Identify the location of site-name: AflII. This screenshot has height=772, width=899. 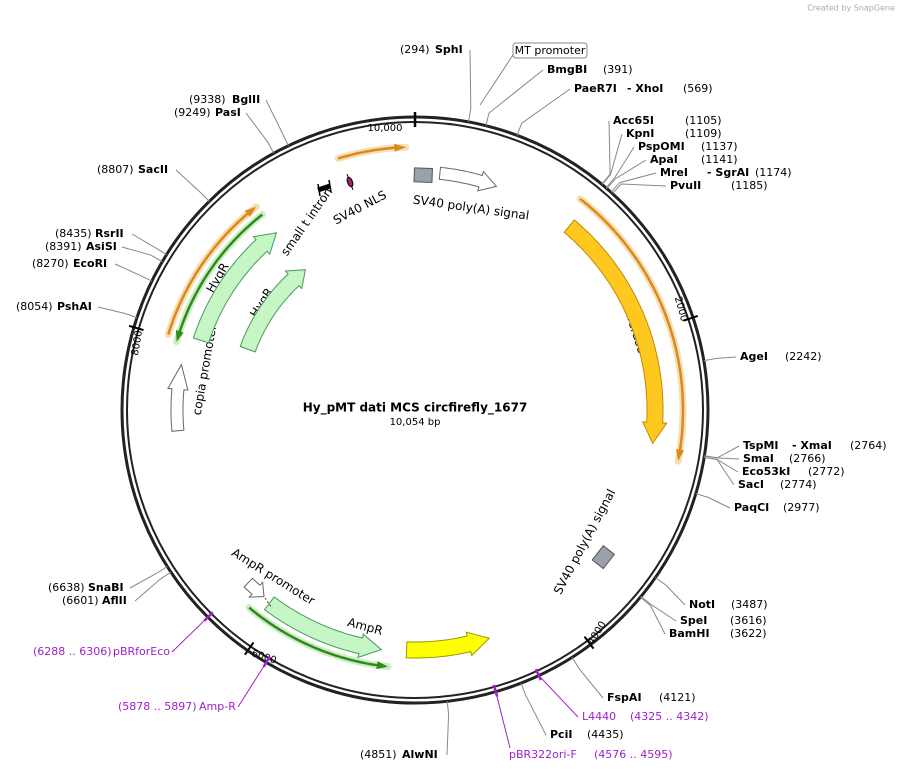
(114, 600).